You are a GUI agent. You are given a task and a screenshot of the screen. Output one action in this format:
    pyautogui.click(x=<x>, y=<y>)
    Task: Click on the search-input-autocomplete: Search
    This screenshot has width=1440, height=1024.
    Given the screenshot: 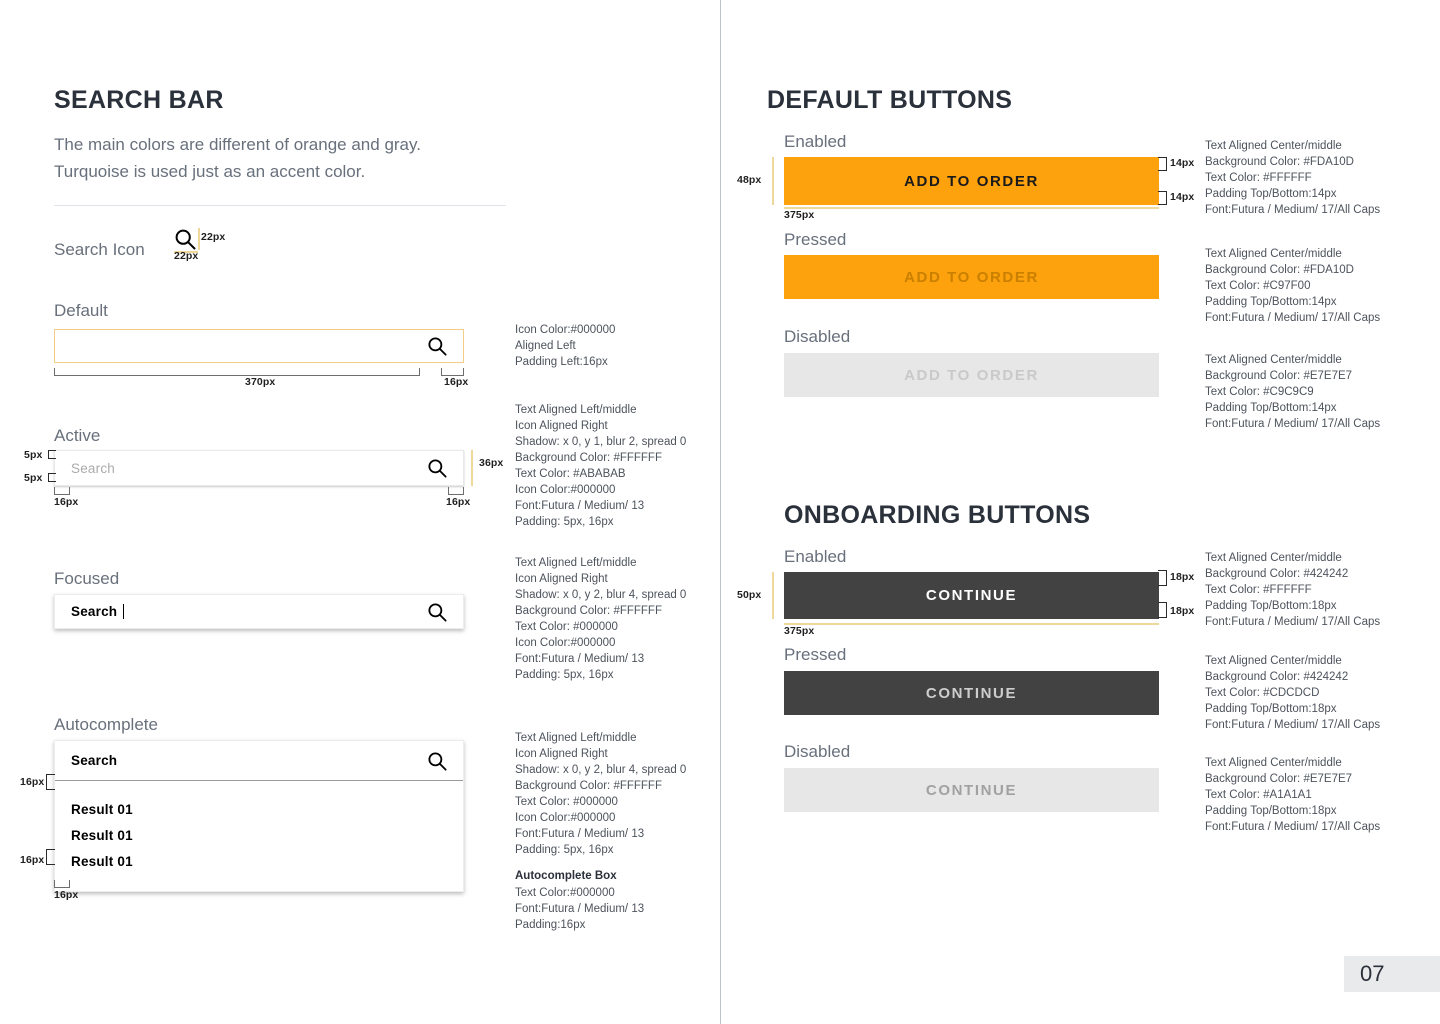 What is the action you would take?
    pyautogui.click(x=94, y=760)
    